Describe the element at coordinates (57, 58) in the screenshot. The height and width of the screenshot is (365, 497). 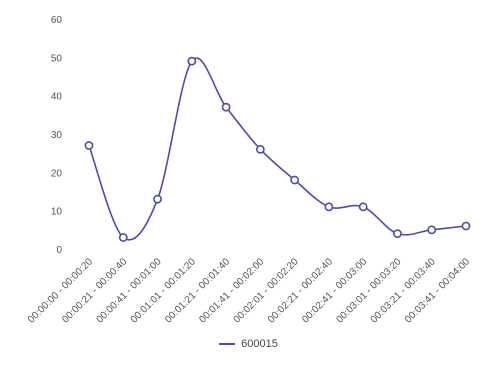
I see `y-tick-label: 50` at that location.